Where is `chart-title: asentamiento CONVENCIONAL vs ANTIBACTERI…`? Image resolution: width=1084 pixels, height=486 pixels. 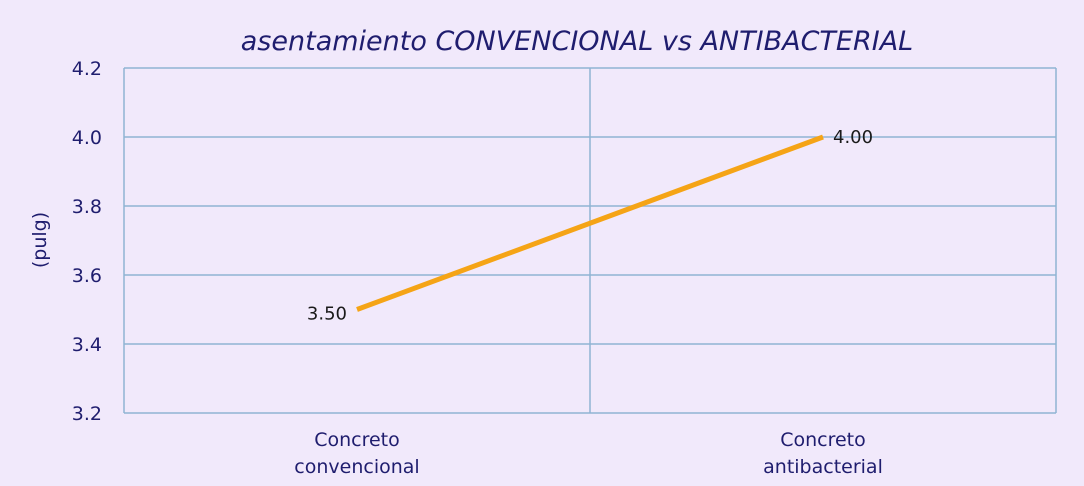
chart-title: asentamiento CONVENCIONAL vs ANTIBACTERI… is located at coordinates (577, 41).